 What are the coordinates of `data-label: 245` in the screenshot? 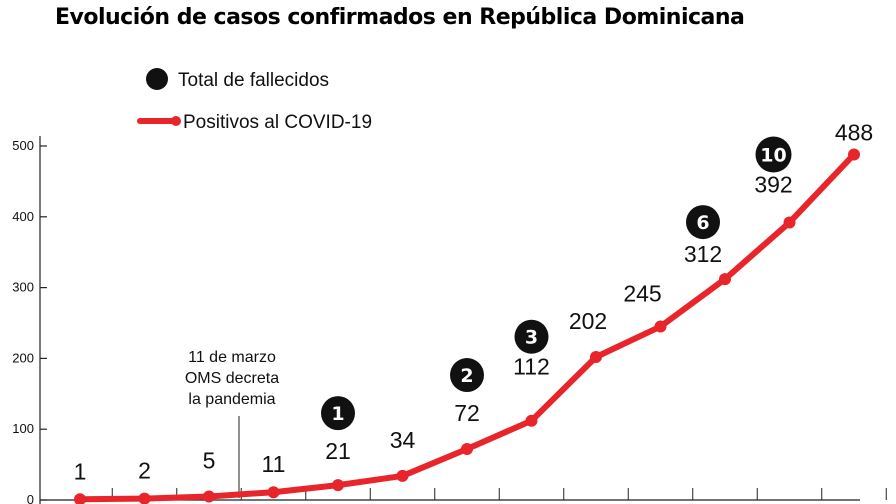 It's located at (642, 294).